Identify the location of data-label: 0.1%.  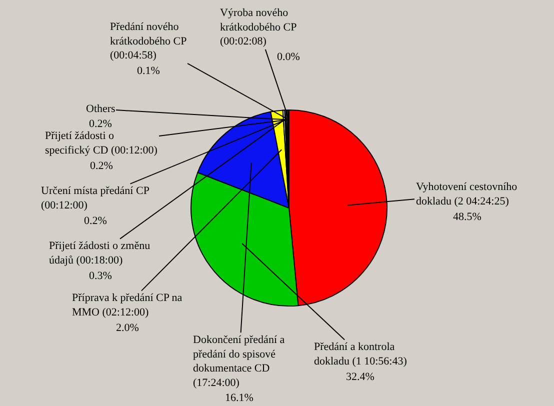
(148, 71).